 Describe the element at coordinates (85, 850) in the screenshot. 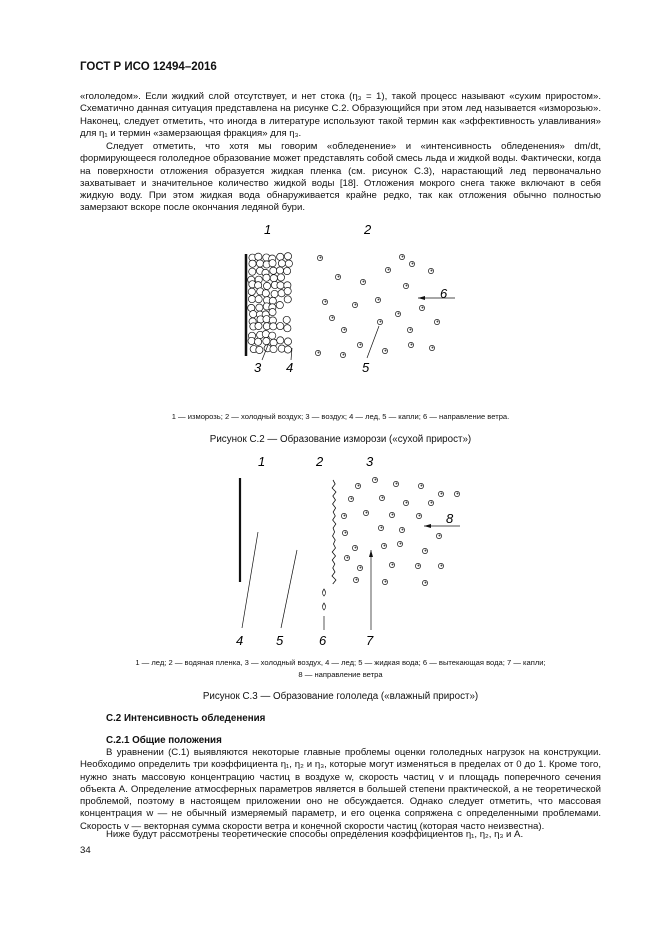

I see `page-number: 34` at that location.